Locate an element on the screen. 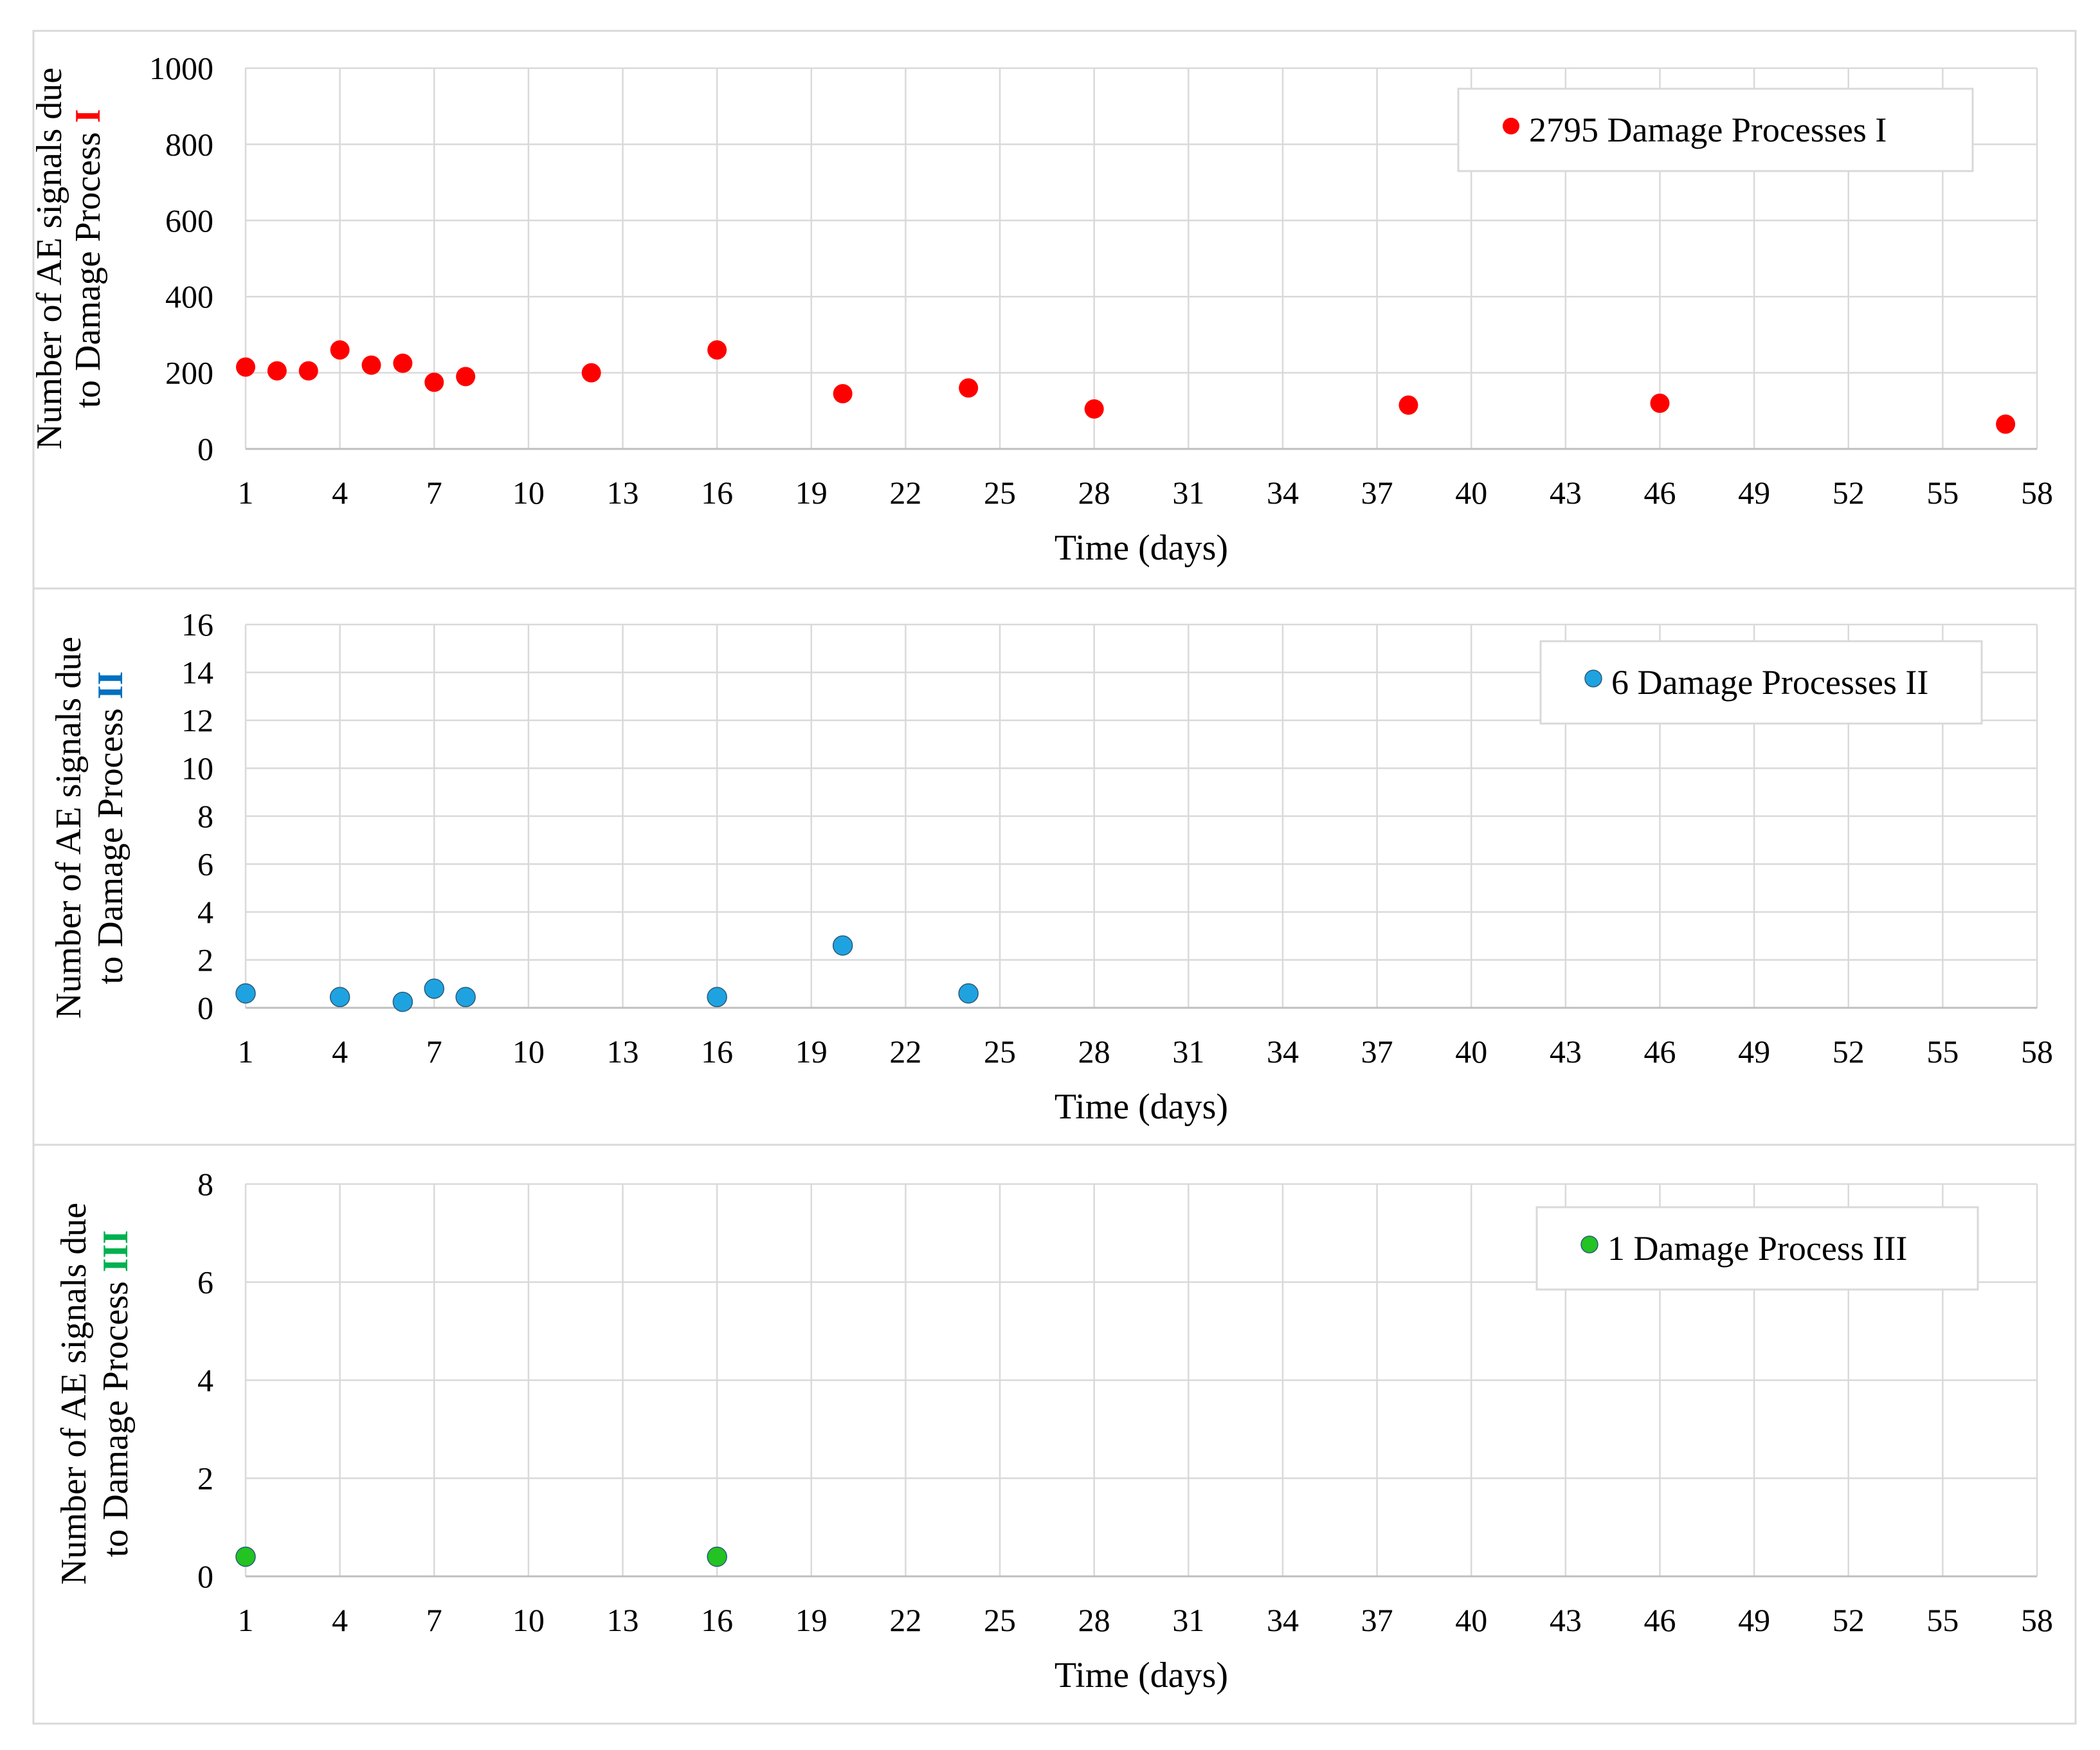 The width and height of the screenshot is (2100, 1750). x-axis-label: Time (days) is located at coordinates (1141, 1107).